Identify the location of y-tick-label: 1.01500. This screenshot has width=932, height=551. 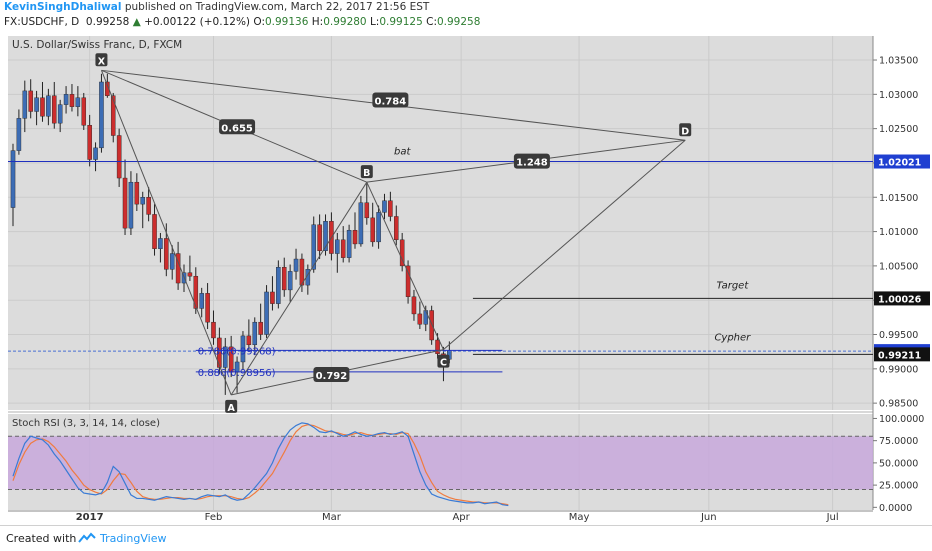
(898, 198).